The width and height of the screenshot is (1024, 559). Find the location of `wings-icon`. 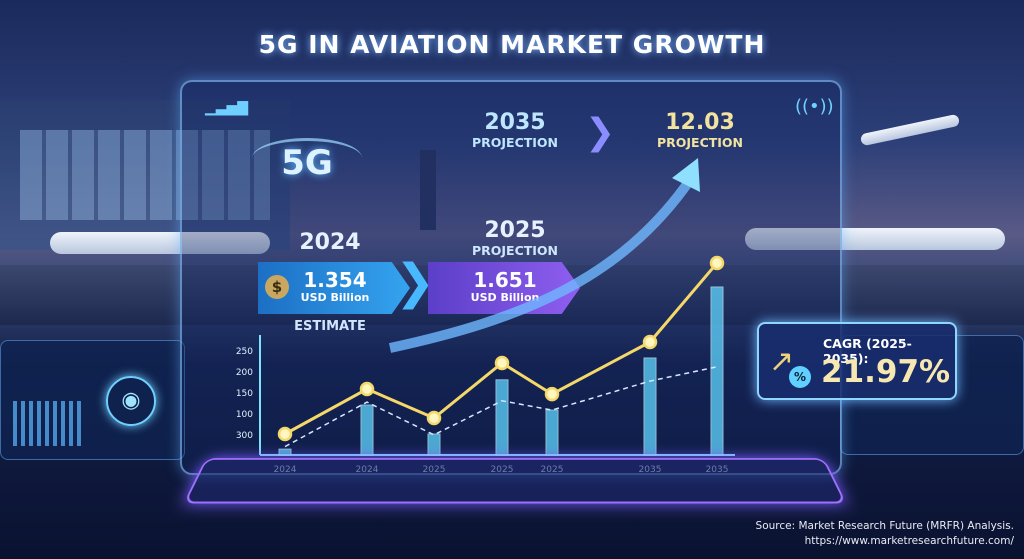

wings-icon is located at coordinates (307, 158).